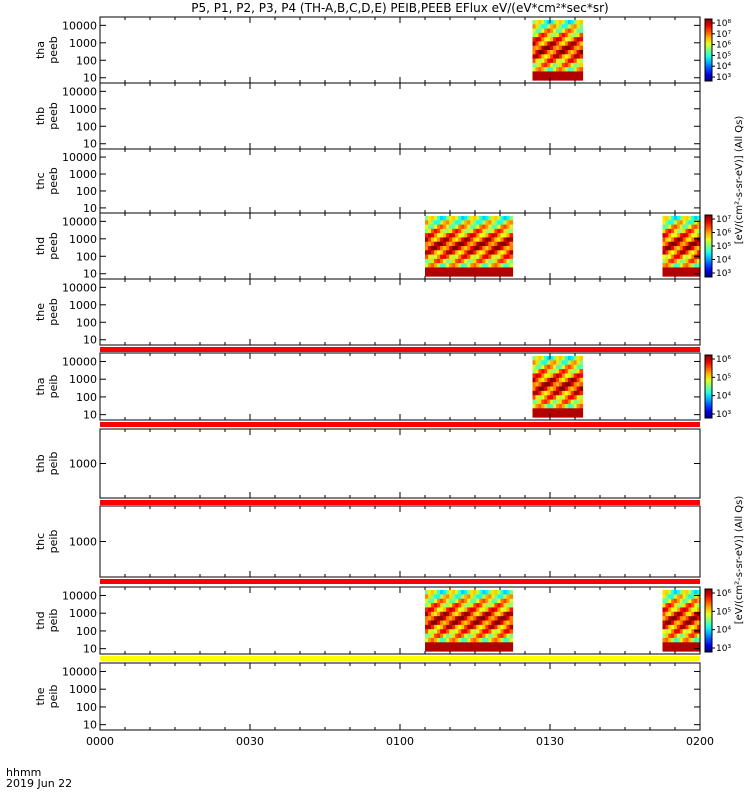  What do you see at coordinates (83, 43) in the screenshot?
I see `y-tick-label: 1000` at bounding box center [83, 43].